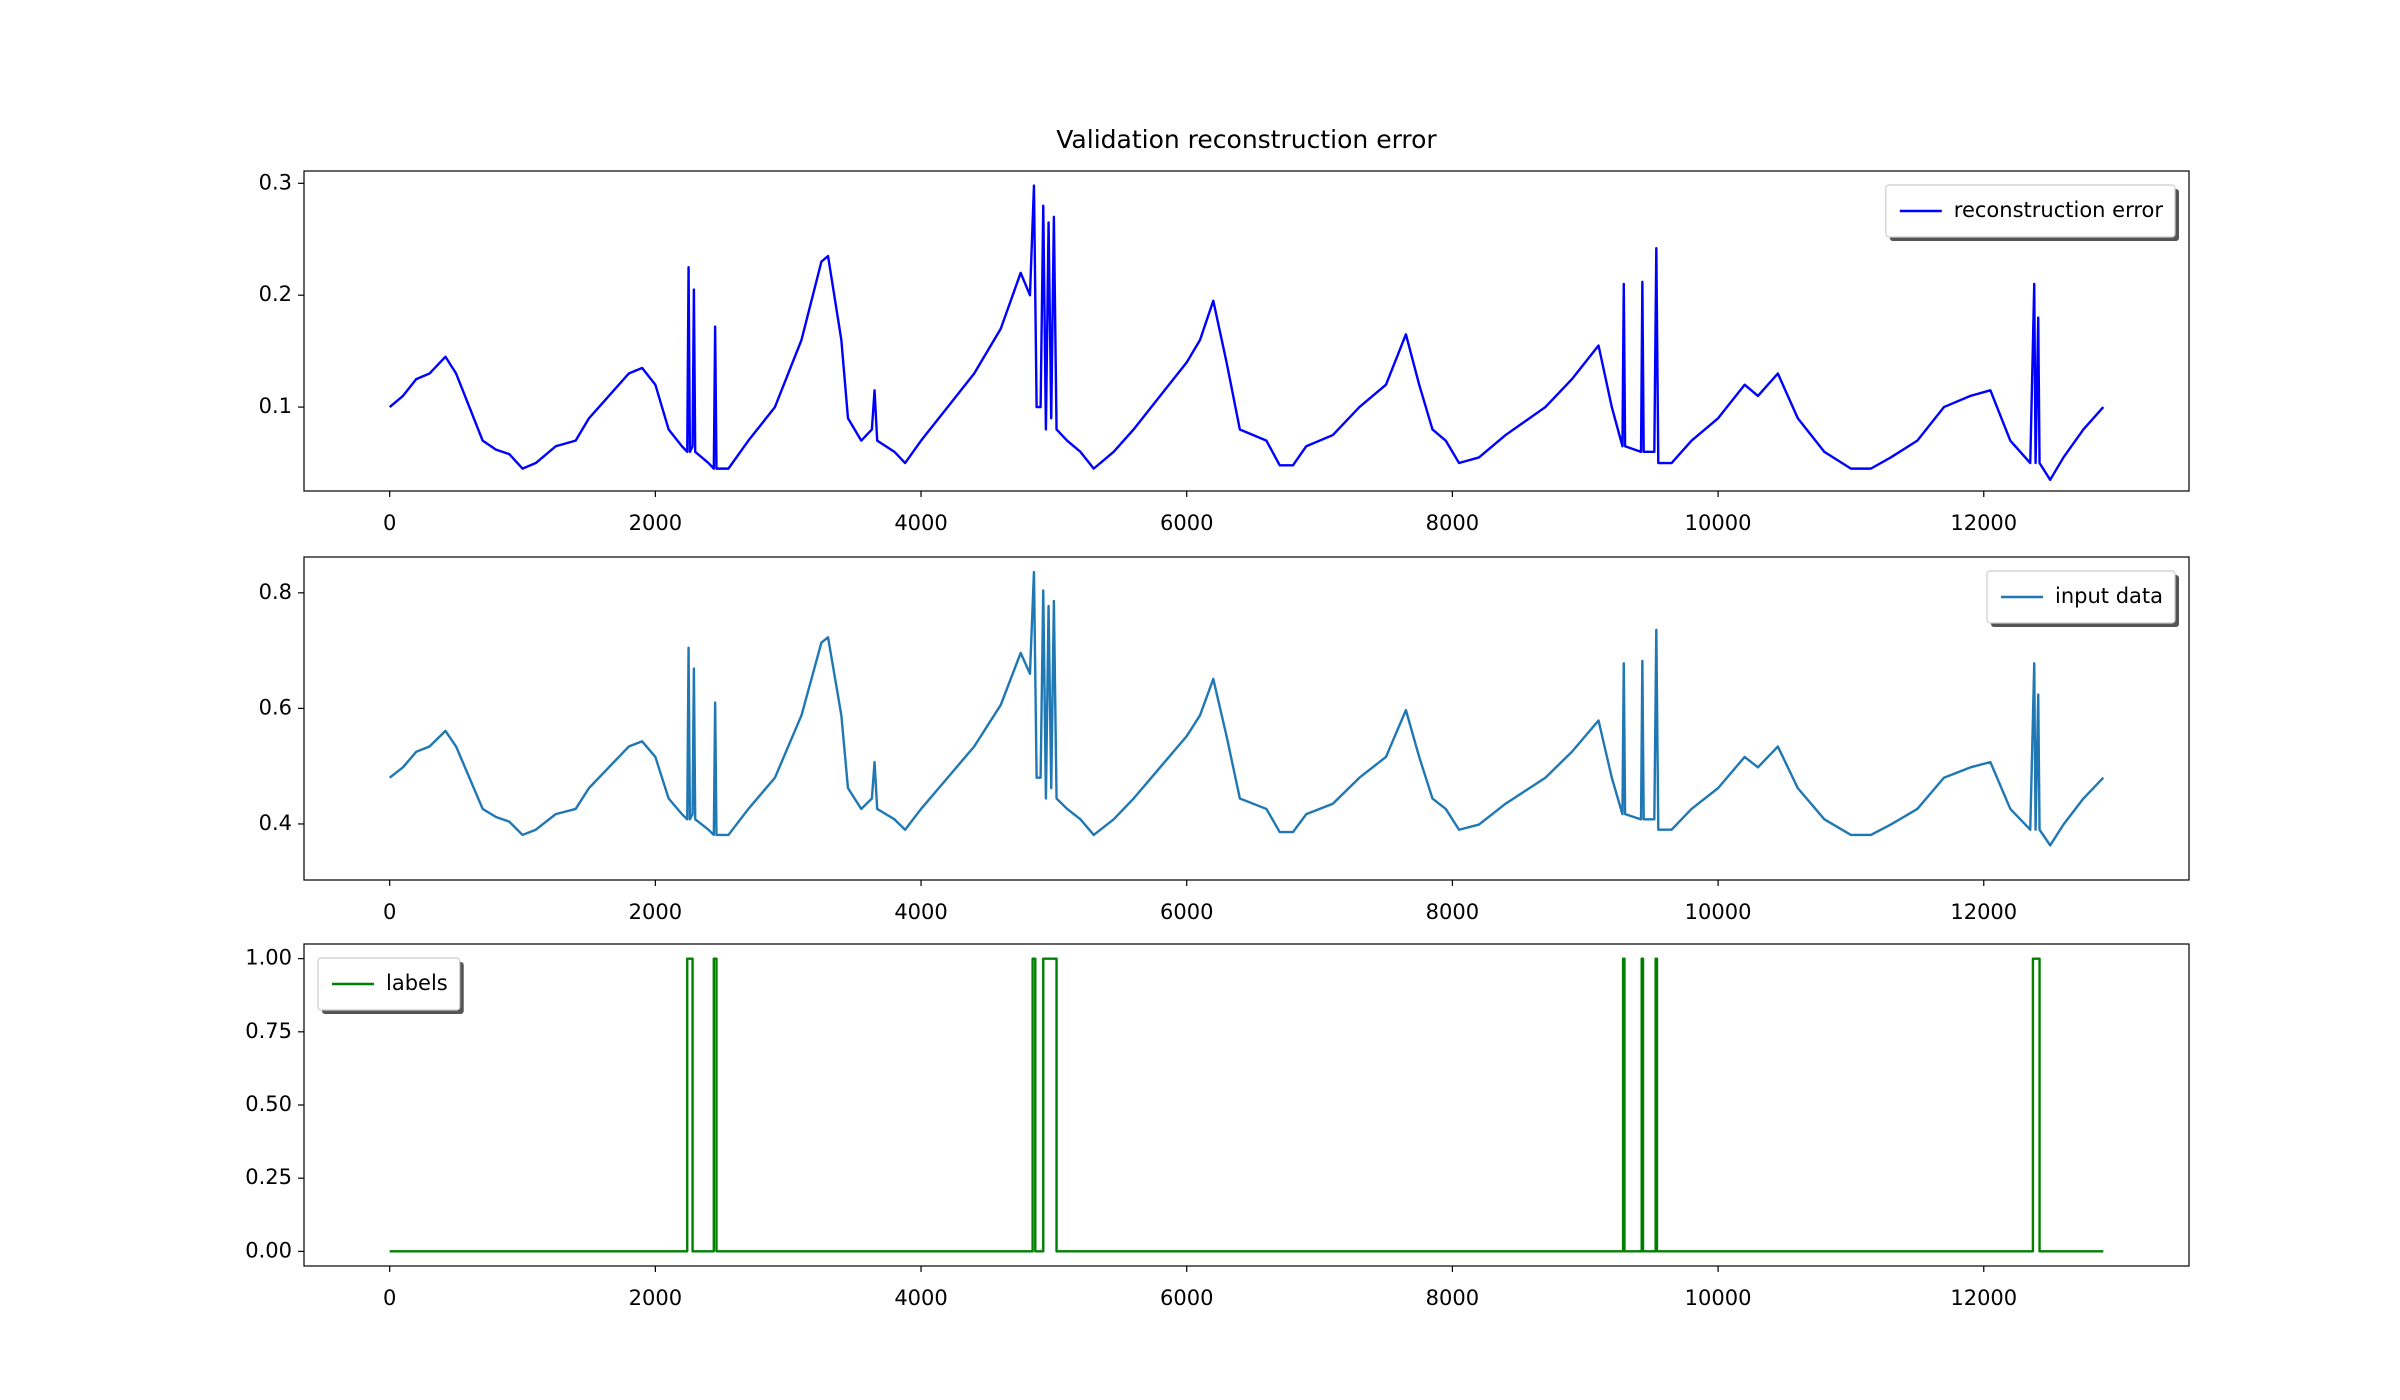 This screenshot has width=2400, height=1400. Describe the element at coordinates (268, 958) in the screenshot. I see `y-tick-label: 1.00` at that location.